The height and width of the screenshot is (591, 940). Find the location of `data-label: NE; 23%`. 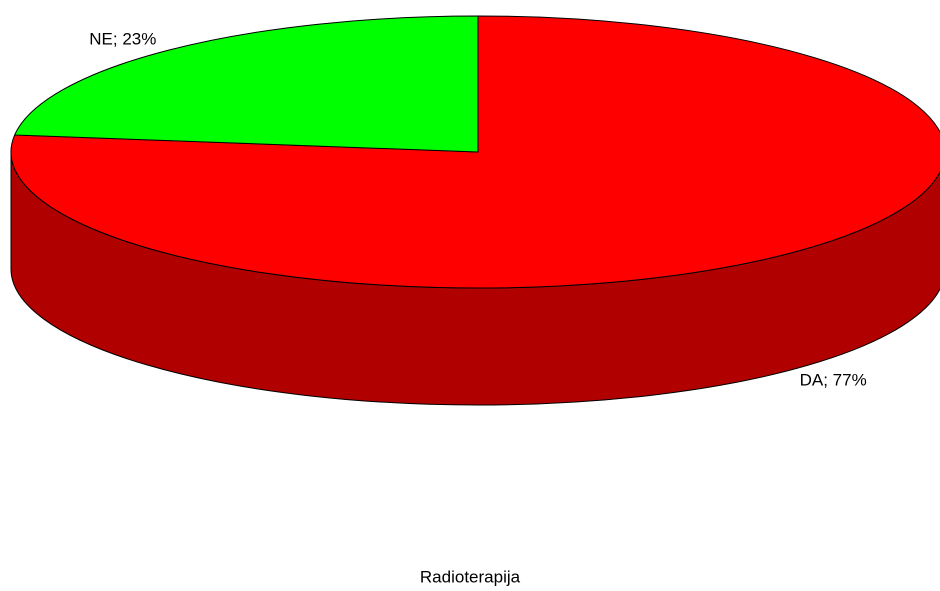

data-label: NE; 23% is located at coordinates (122, 38).